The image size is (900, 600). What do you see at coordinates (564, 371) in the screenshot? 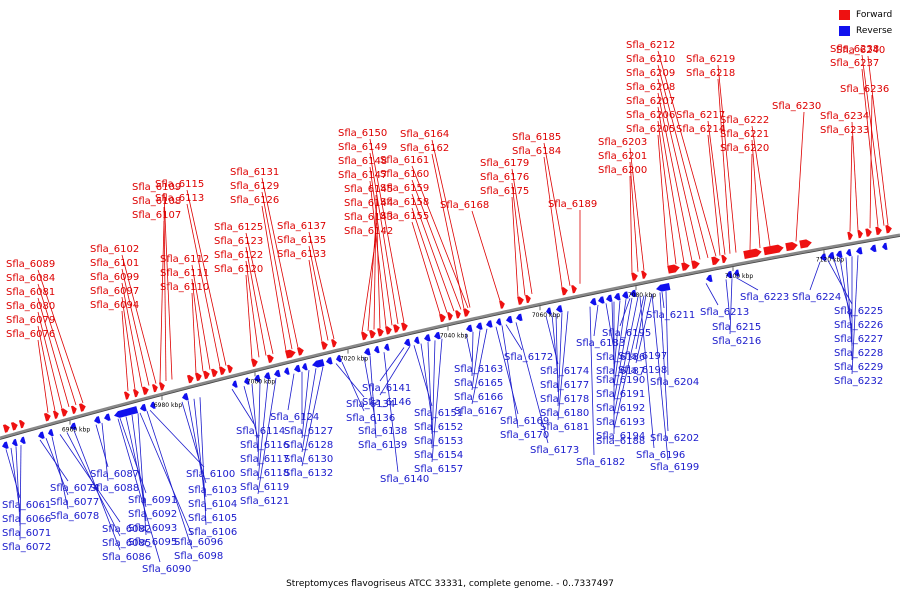
I see `reverse-gene-label: Sfla_6174` at bounding box center [564, 371].